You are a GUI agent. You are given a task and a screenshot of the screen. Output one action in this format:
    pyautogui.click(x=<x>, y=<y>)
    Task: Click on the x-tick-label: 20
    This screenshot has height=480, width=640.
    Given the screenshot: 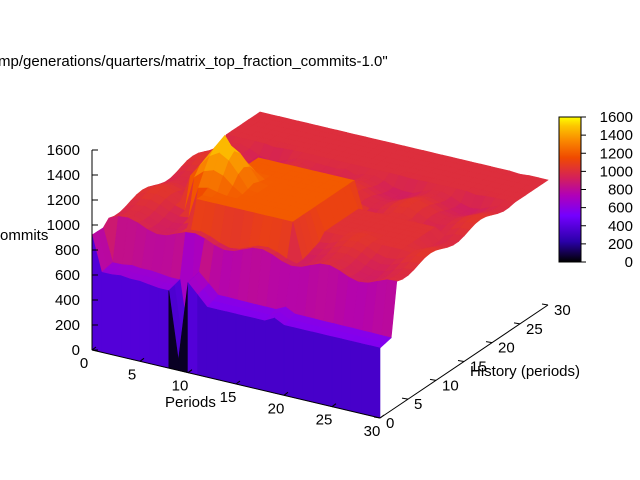 What is the action you would take?
    pyautogui.click(x=276, y=408)
    